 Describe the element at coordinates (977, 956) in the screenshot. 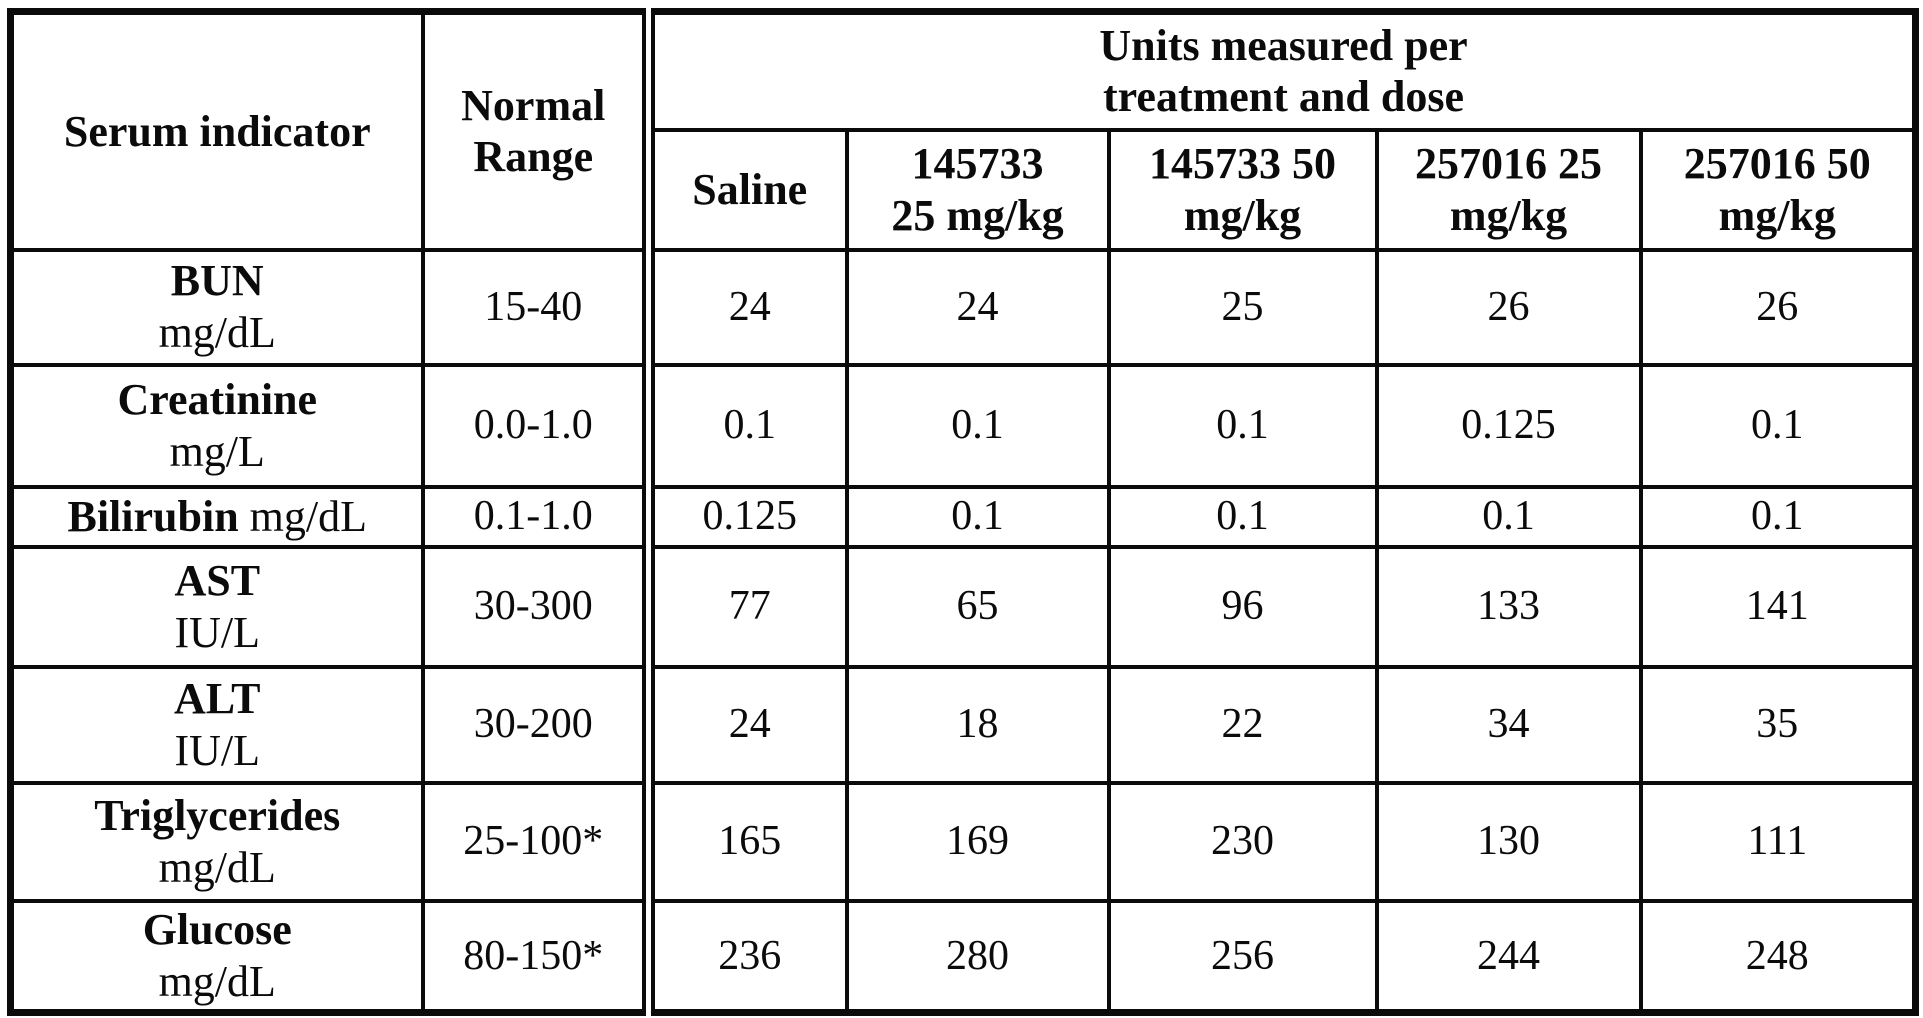

I see `value-glucose-145733-25: 280` at that location.